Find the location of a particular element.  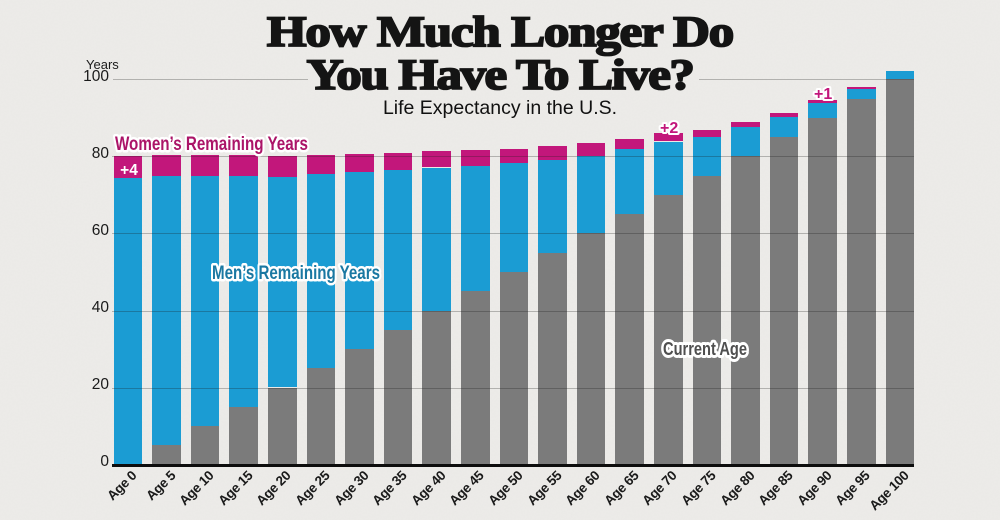

svg-text: +2 is located at coordinates (669, 128).